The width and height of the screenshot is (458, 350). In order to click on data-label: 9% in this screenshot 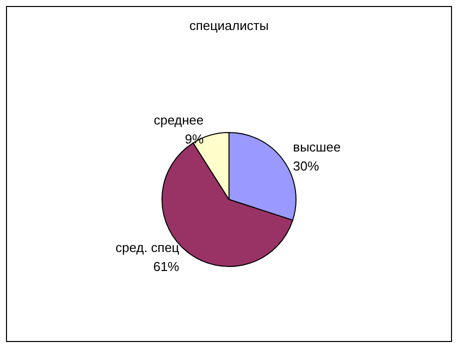, I will do `click(194, 138)`.